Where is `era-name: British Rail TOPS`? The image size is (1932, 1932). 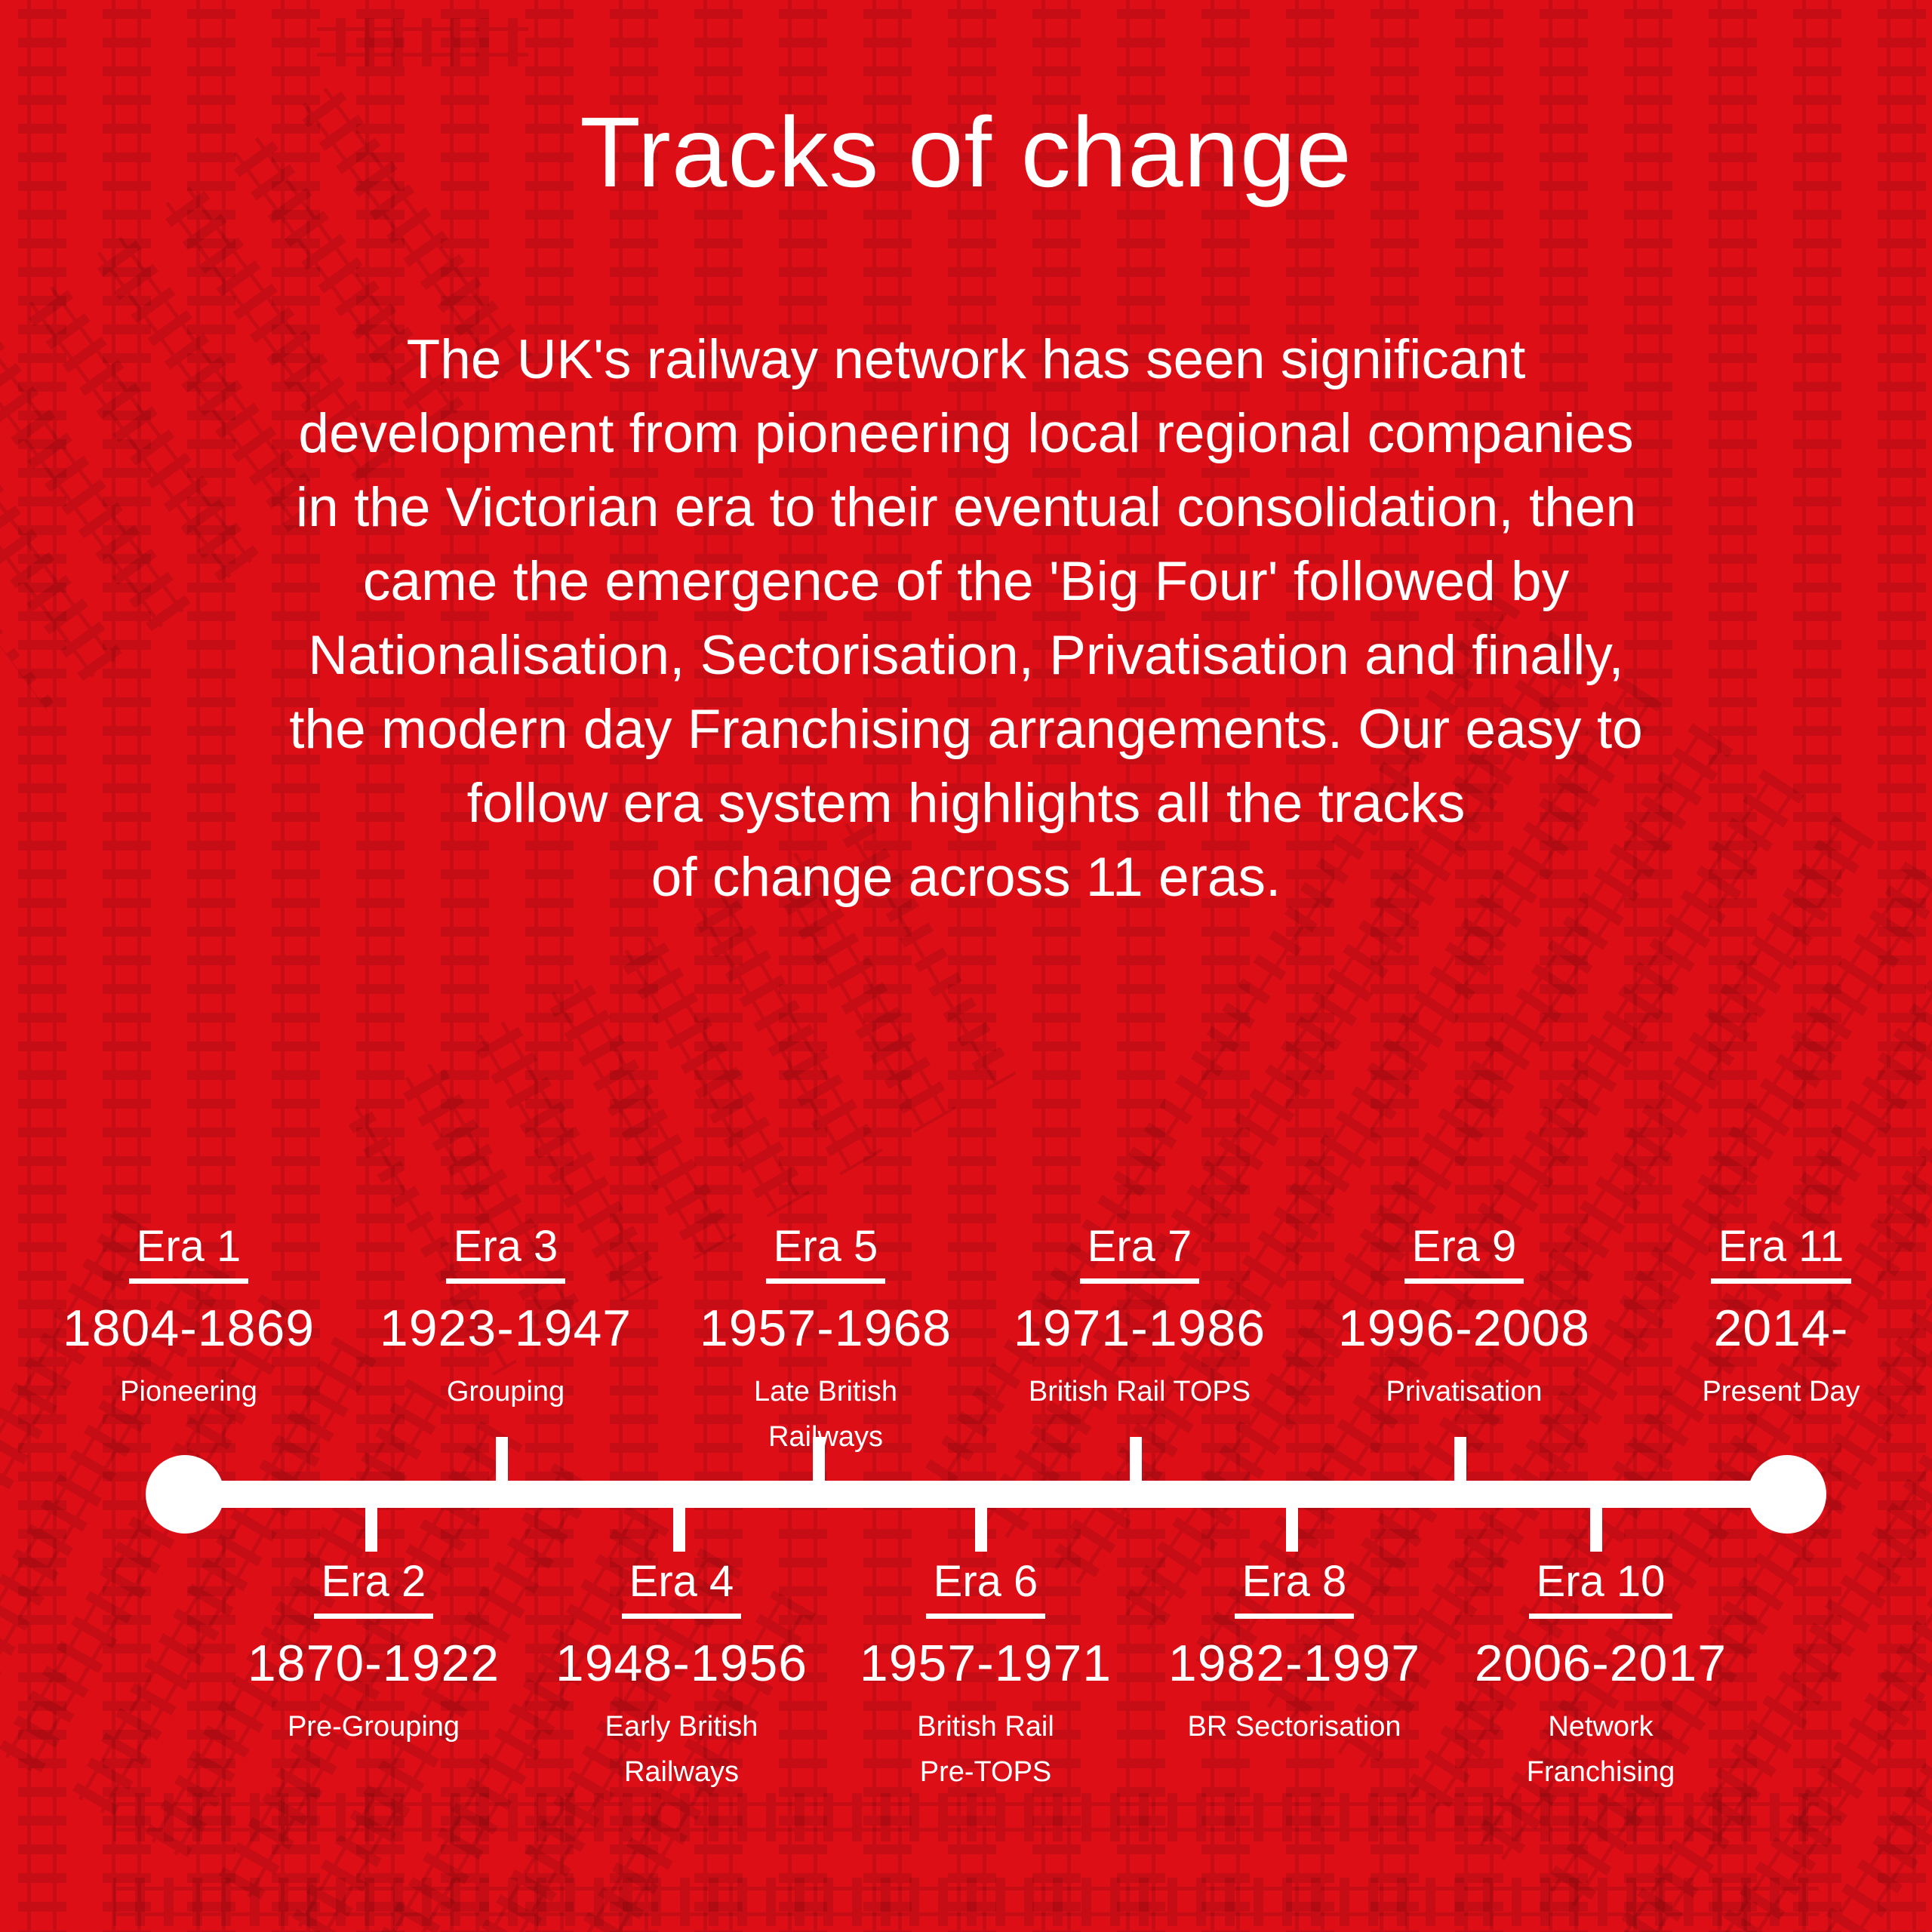
era-name: British Rail TOPS is located at coordinates (1139, 1391).